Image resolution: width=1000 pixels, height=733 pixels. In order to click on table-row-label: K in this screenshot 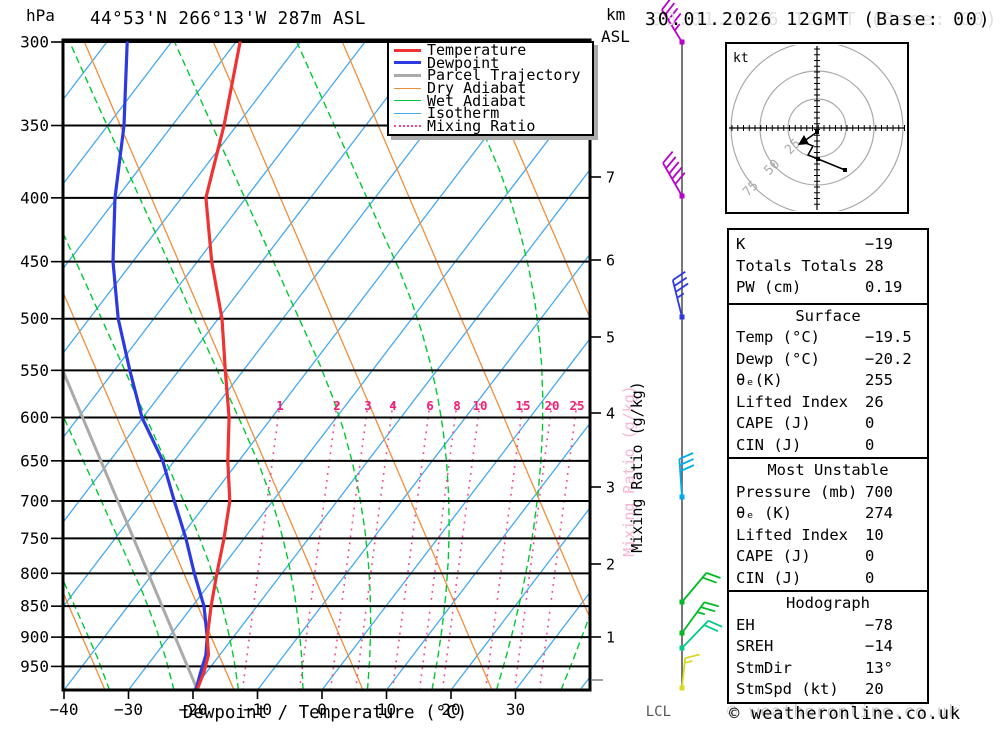, I will do `click(741, 244)`.